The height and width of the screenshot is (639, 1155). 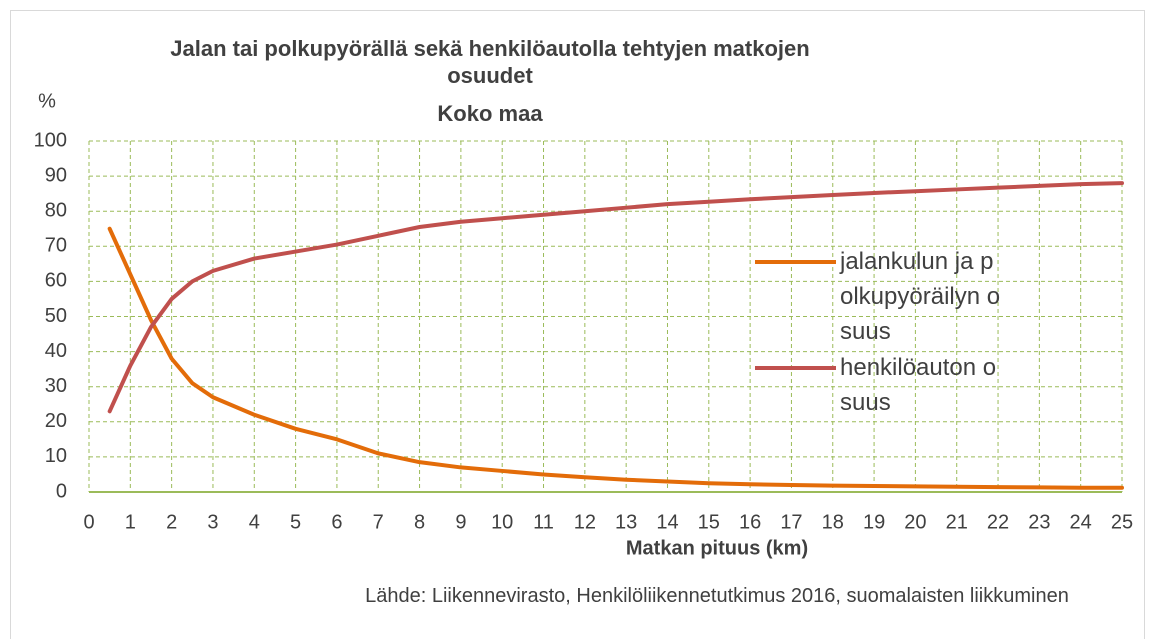 I want to click on x-tick-label: 12, so click(x=585, y=522).